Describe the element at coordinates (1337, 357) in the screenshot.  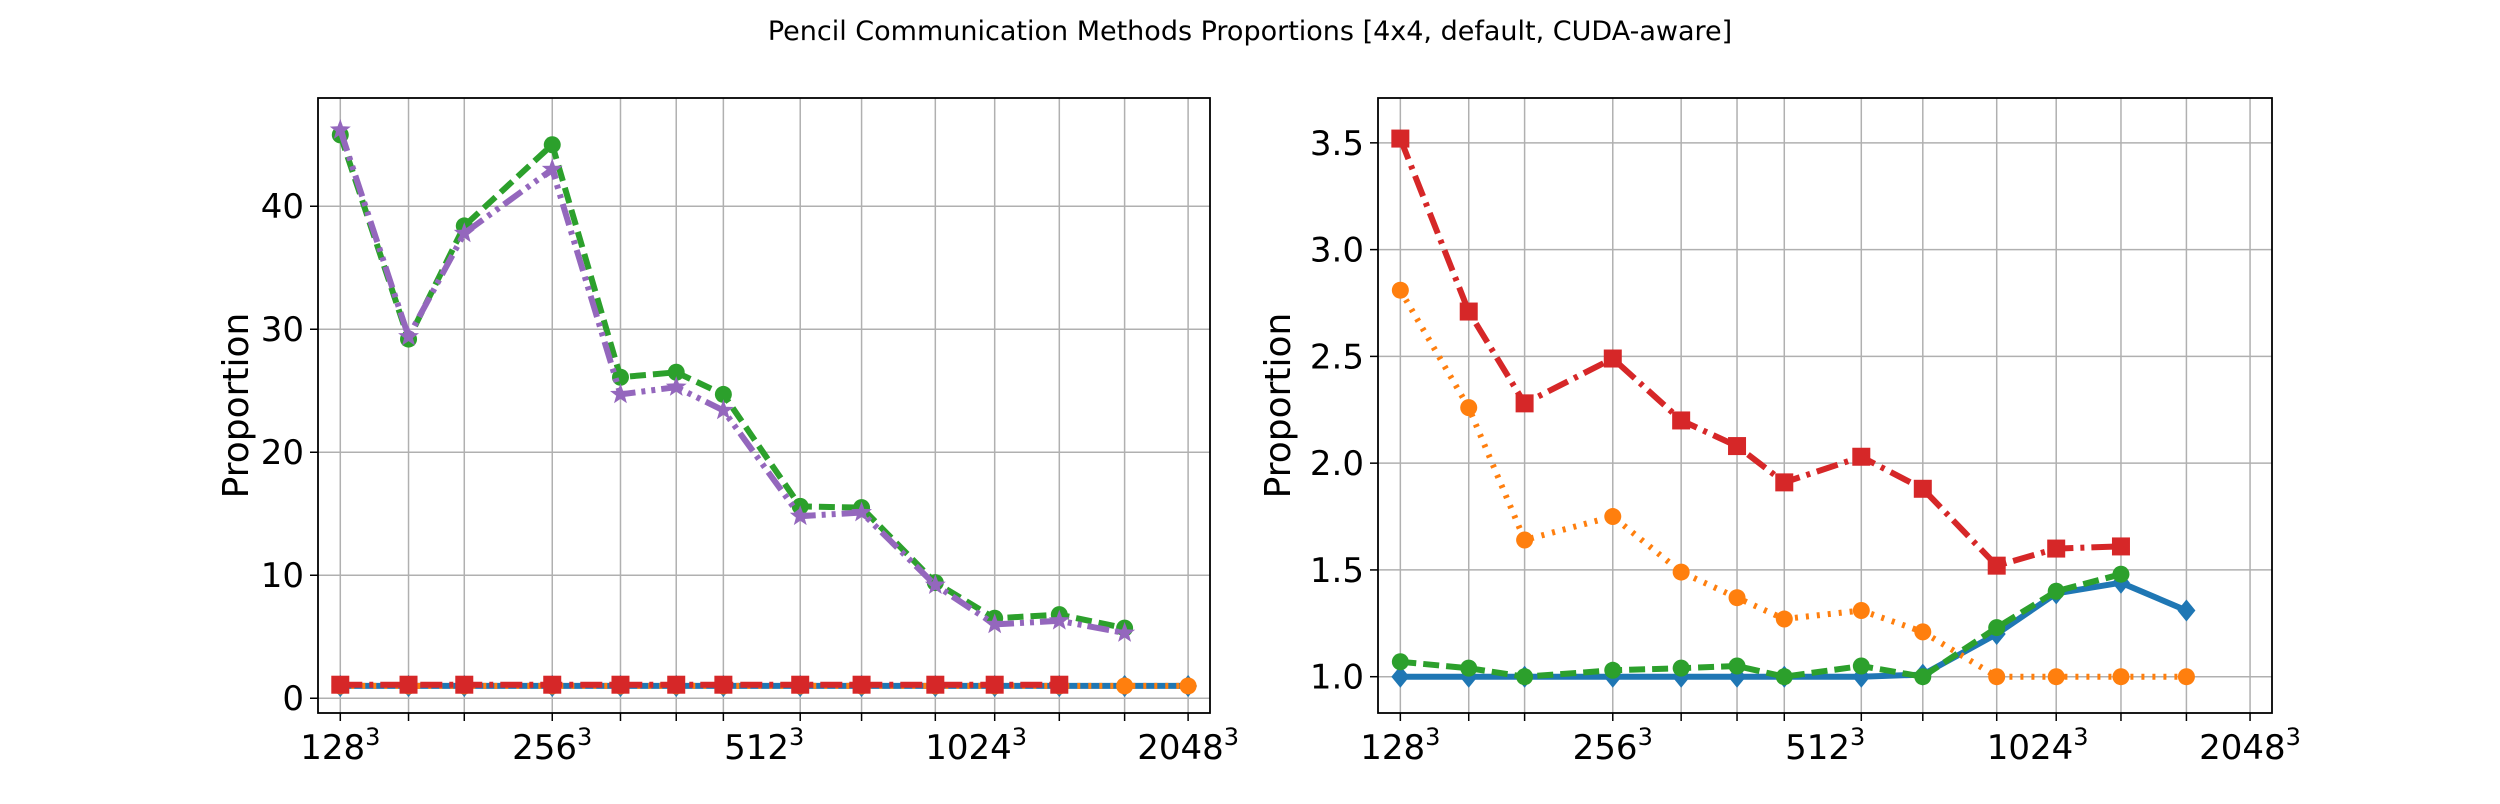
I see `y-tick-label: 2.5` at that location.